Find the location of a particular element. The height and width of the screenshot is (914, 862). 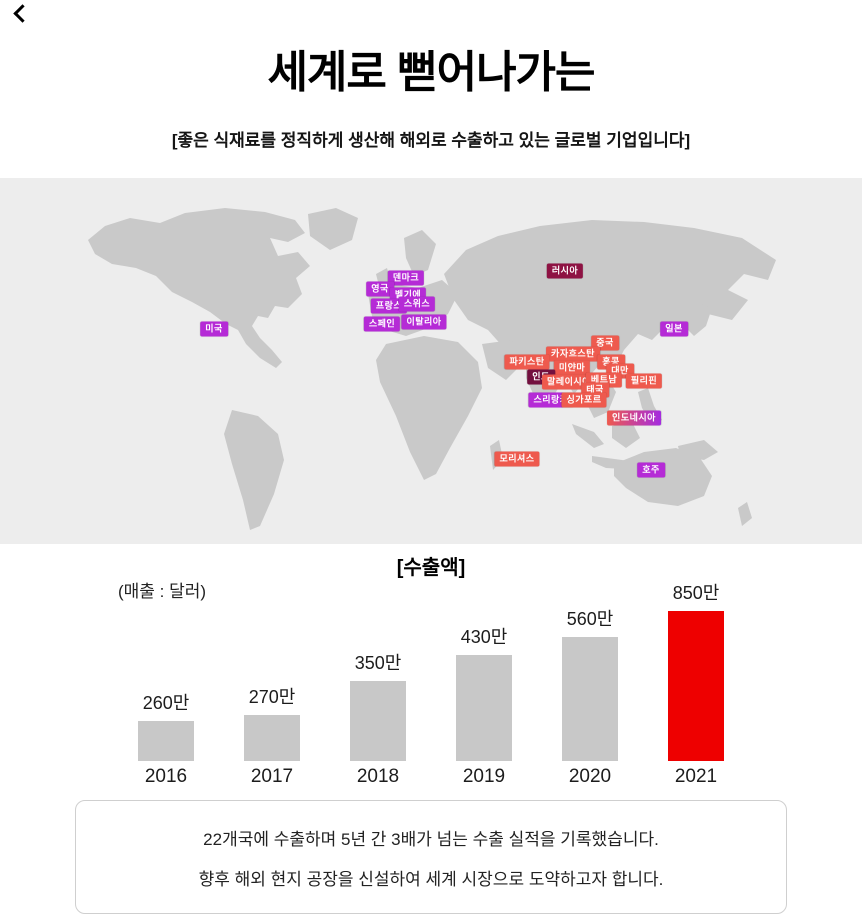

map-country-badge: 프랑스 is located at coordinates (389, 306).